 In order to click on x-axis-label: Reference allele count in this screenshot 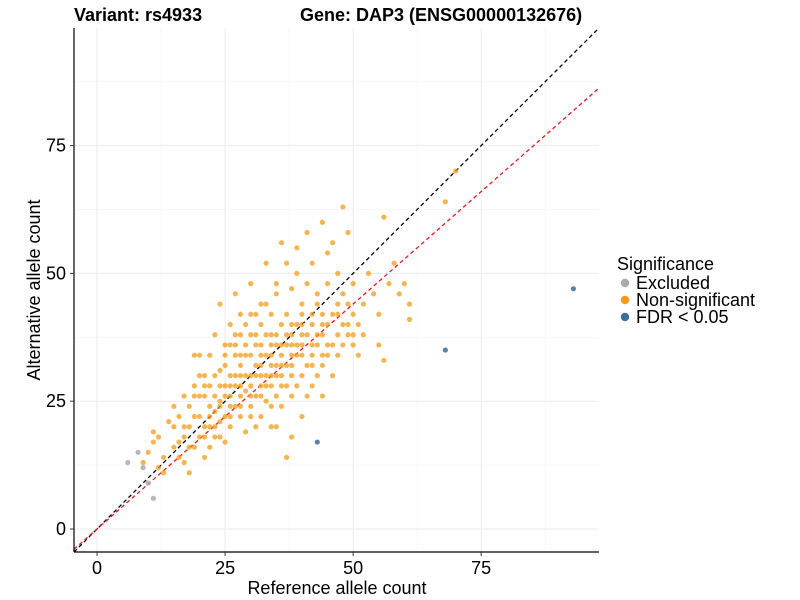, I will do `click(336, 588)`.